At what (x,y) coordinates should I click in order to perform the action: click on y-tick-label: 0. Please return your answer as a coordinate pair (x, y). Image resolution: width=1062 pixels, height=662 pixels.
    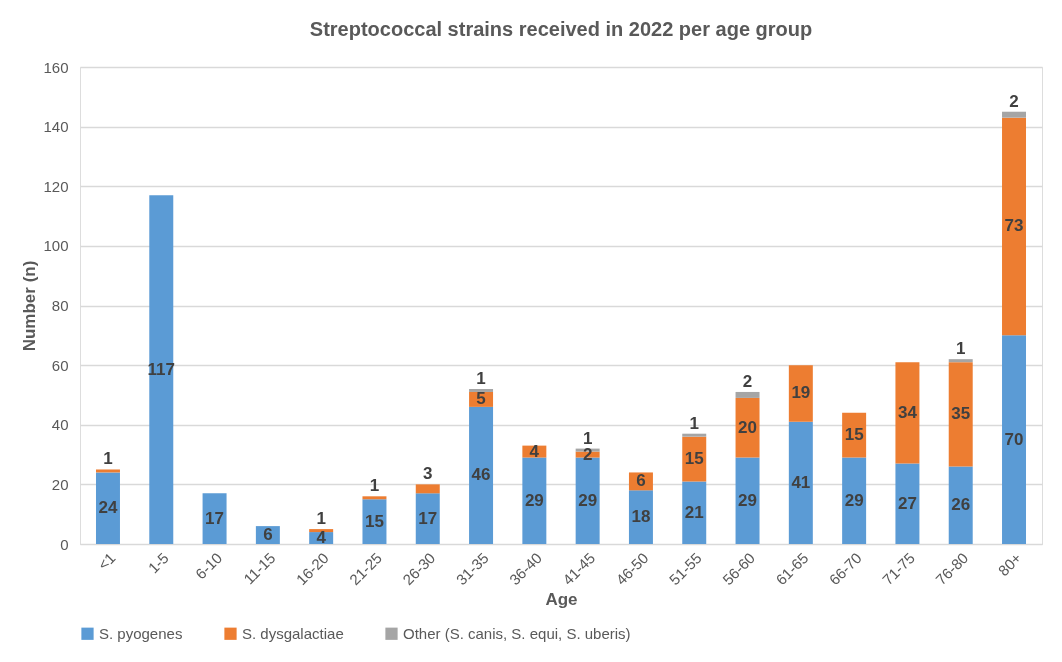
    Looking at the image, I should click on (64, 544).